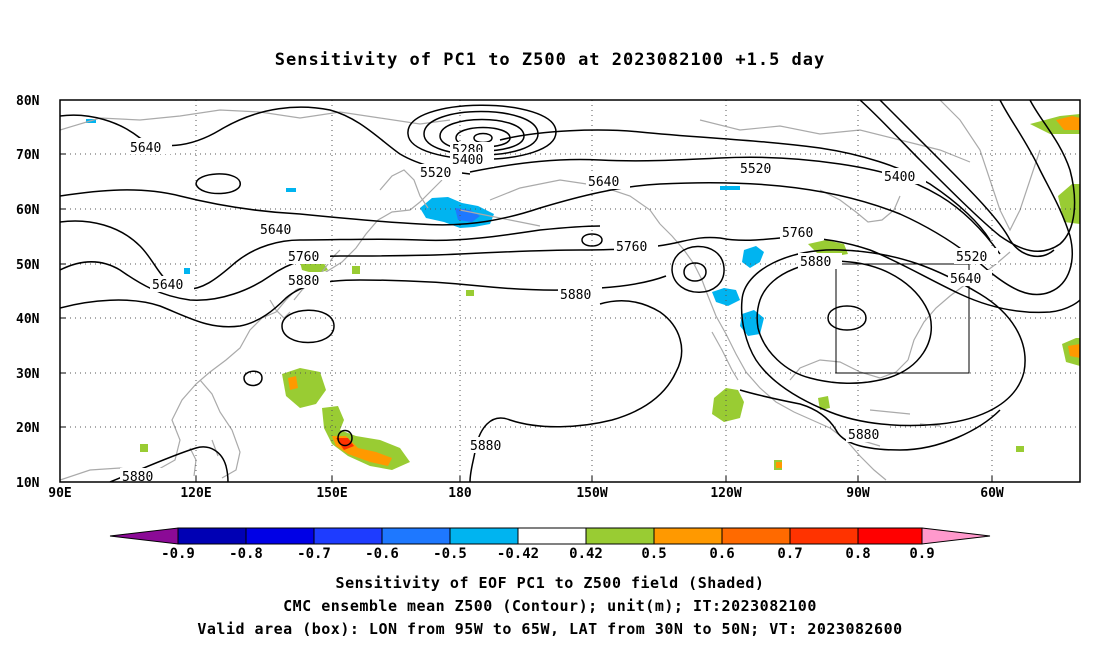 This screenshot has width=1100, height=650. I want to click on contour-5640-west, so click(330, 255).